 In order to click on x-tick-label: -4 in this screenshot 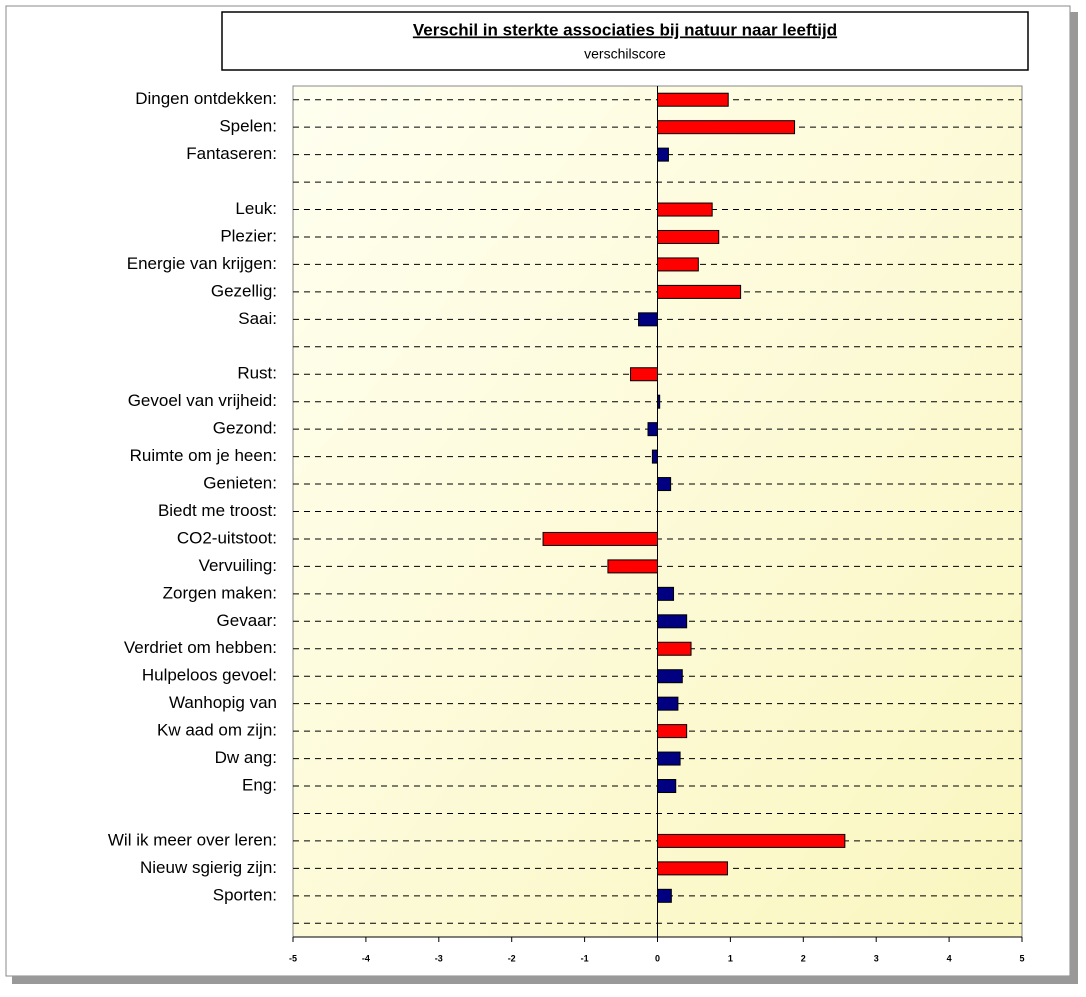, I will do `click(366, 958)`.